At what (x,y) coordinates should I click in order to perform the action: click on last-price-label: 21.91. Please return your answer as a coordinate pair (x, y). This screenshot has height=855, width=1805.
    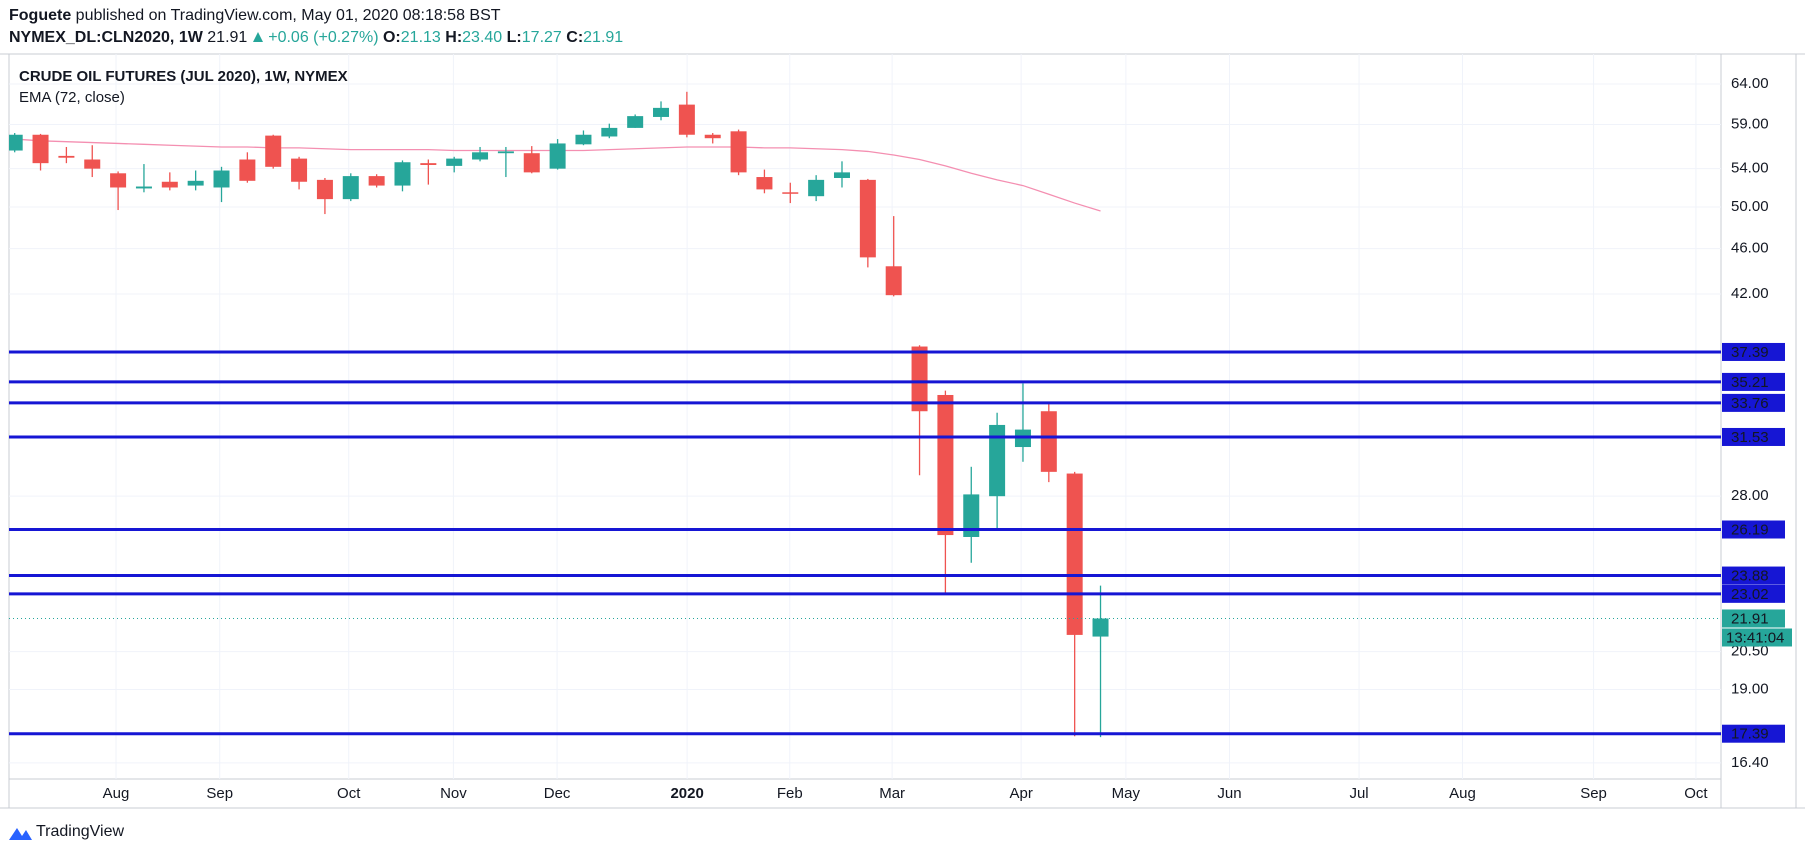
    Looking at the image, I should click on (1750, 618).